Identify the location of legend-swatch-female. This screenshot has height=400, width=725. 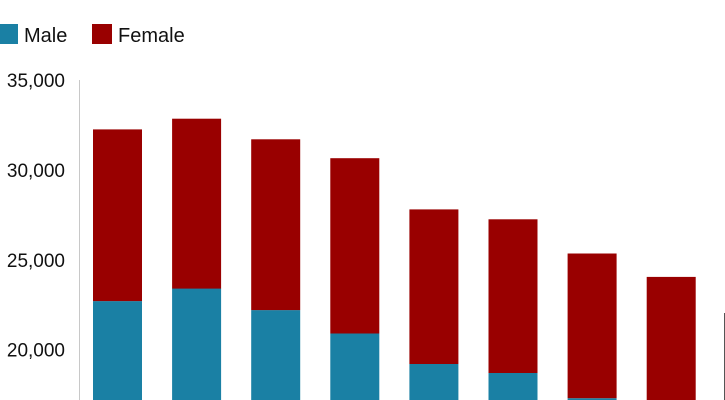
(102, 34).